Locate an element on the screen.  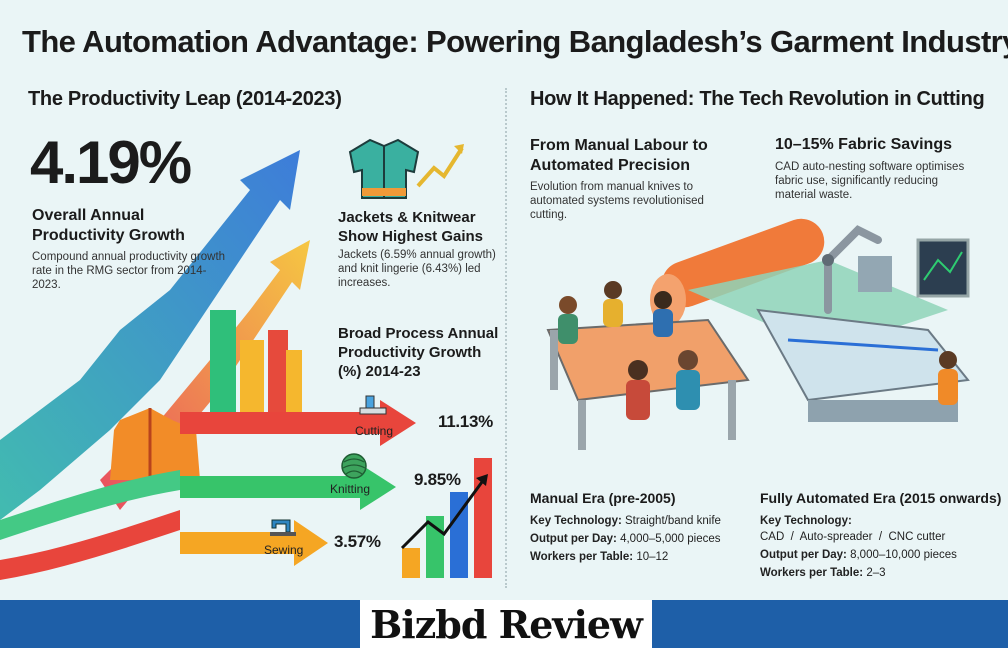
process-label-sewing: Sewing is located at coordinates (284, 550).